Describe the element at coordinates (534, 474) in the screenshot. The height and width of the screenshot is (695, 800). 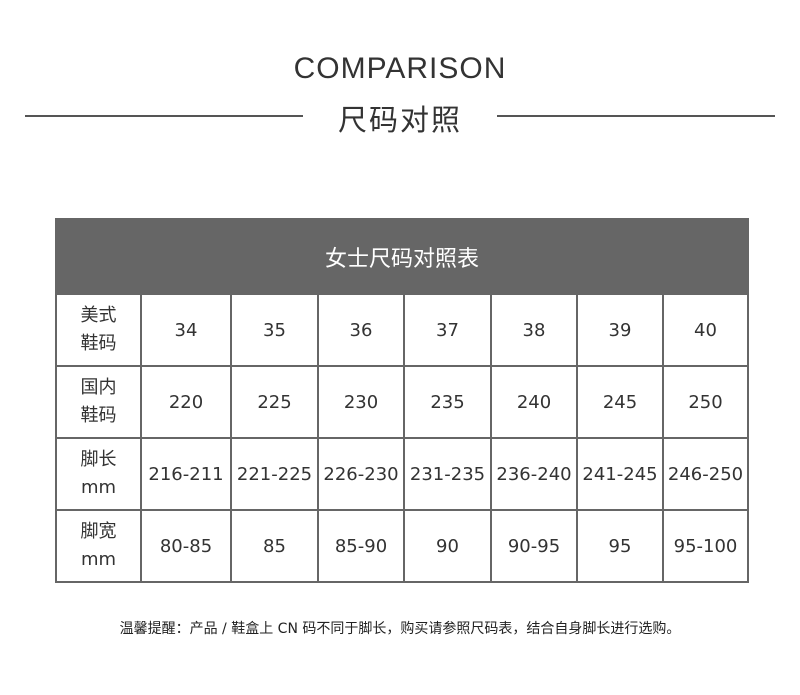
I see `table-cell: 236-240` at that location.